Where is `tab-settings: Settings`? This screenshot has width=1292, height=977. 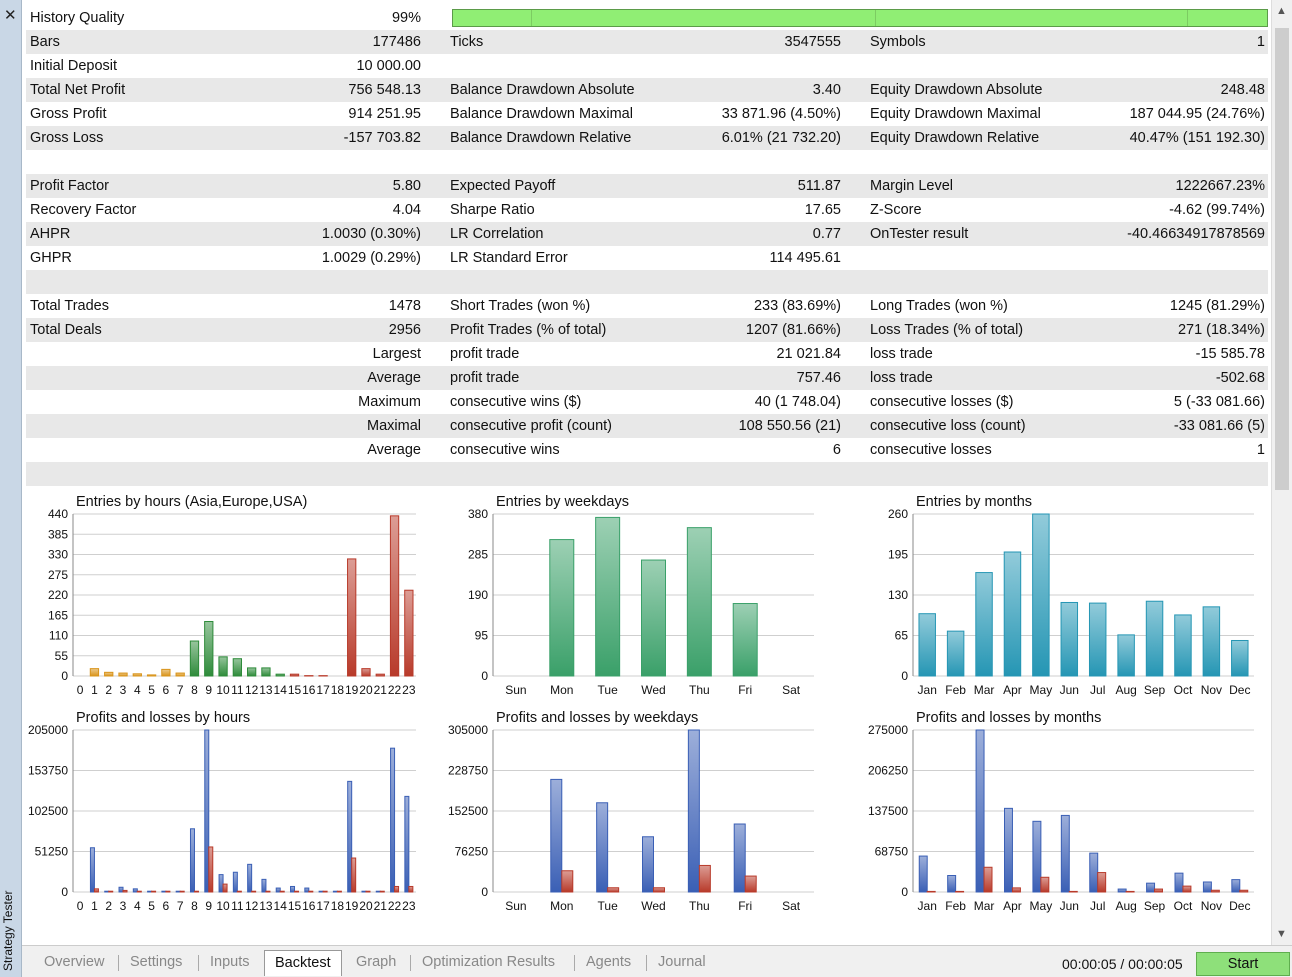 tab-settings: Settings is located at coordinates (156, 962).